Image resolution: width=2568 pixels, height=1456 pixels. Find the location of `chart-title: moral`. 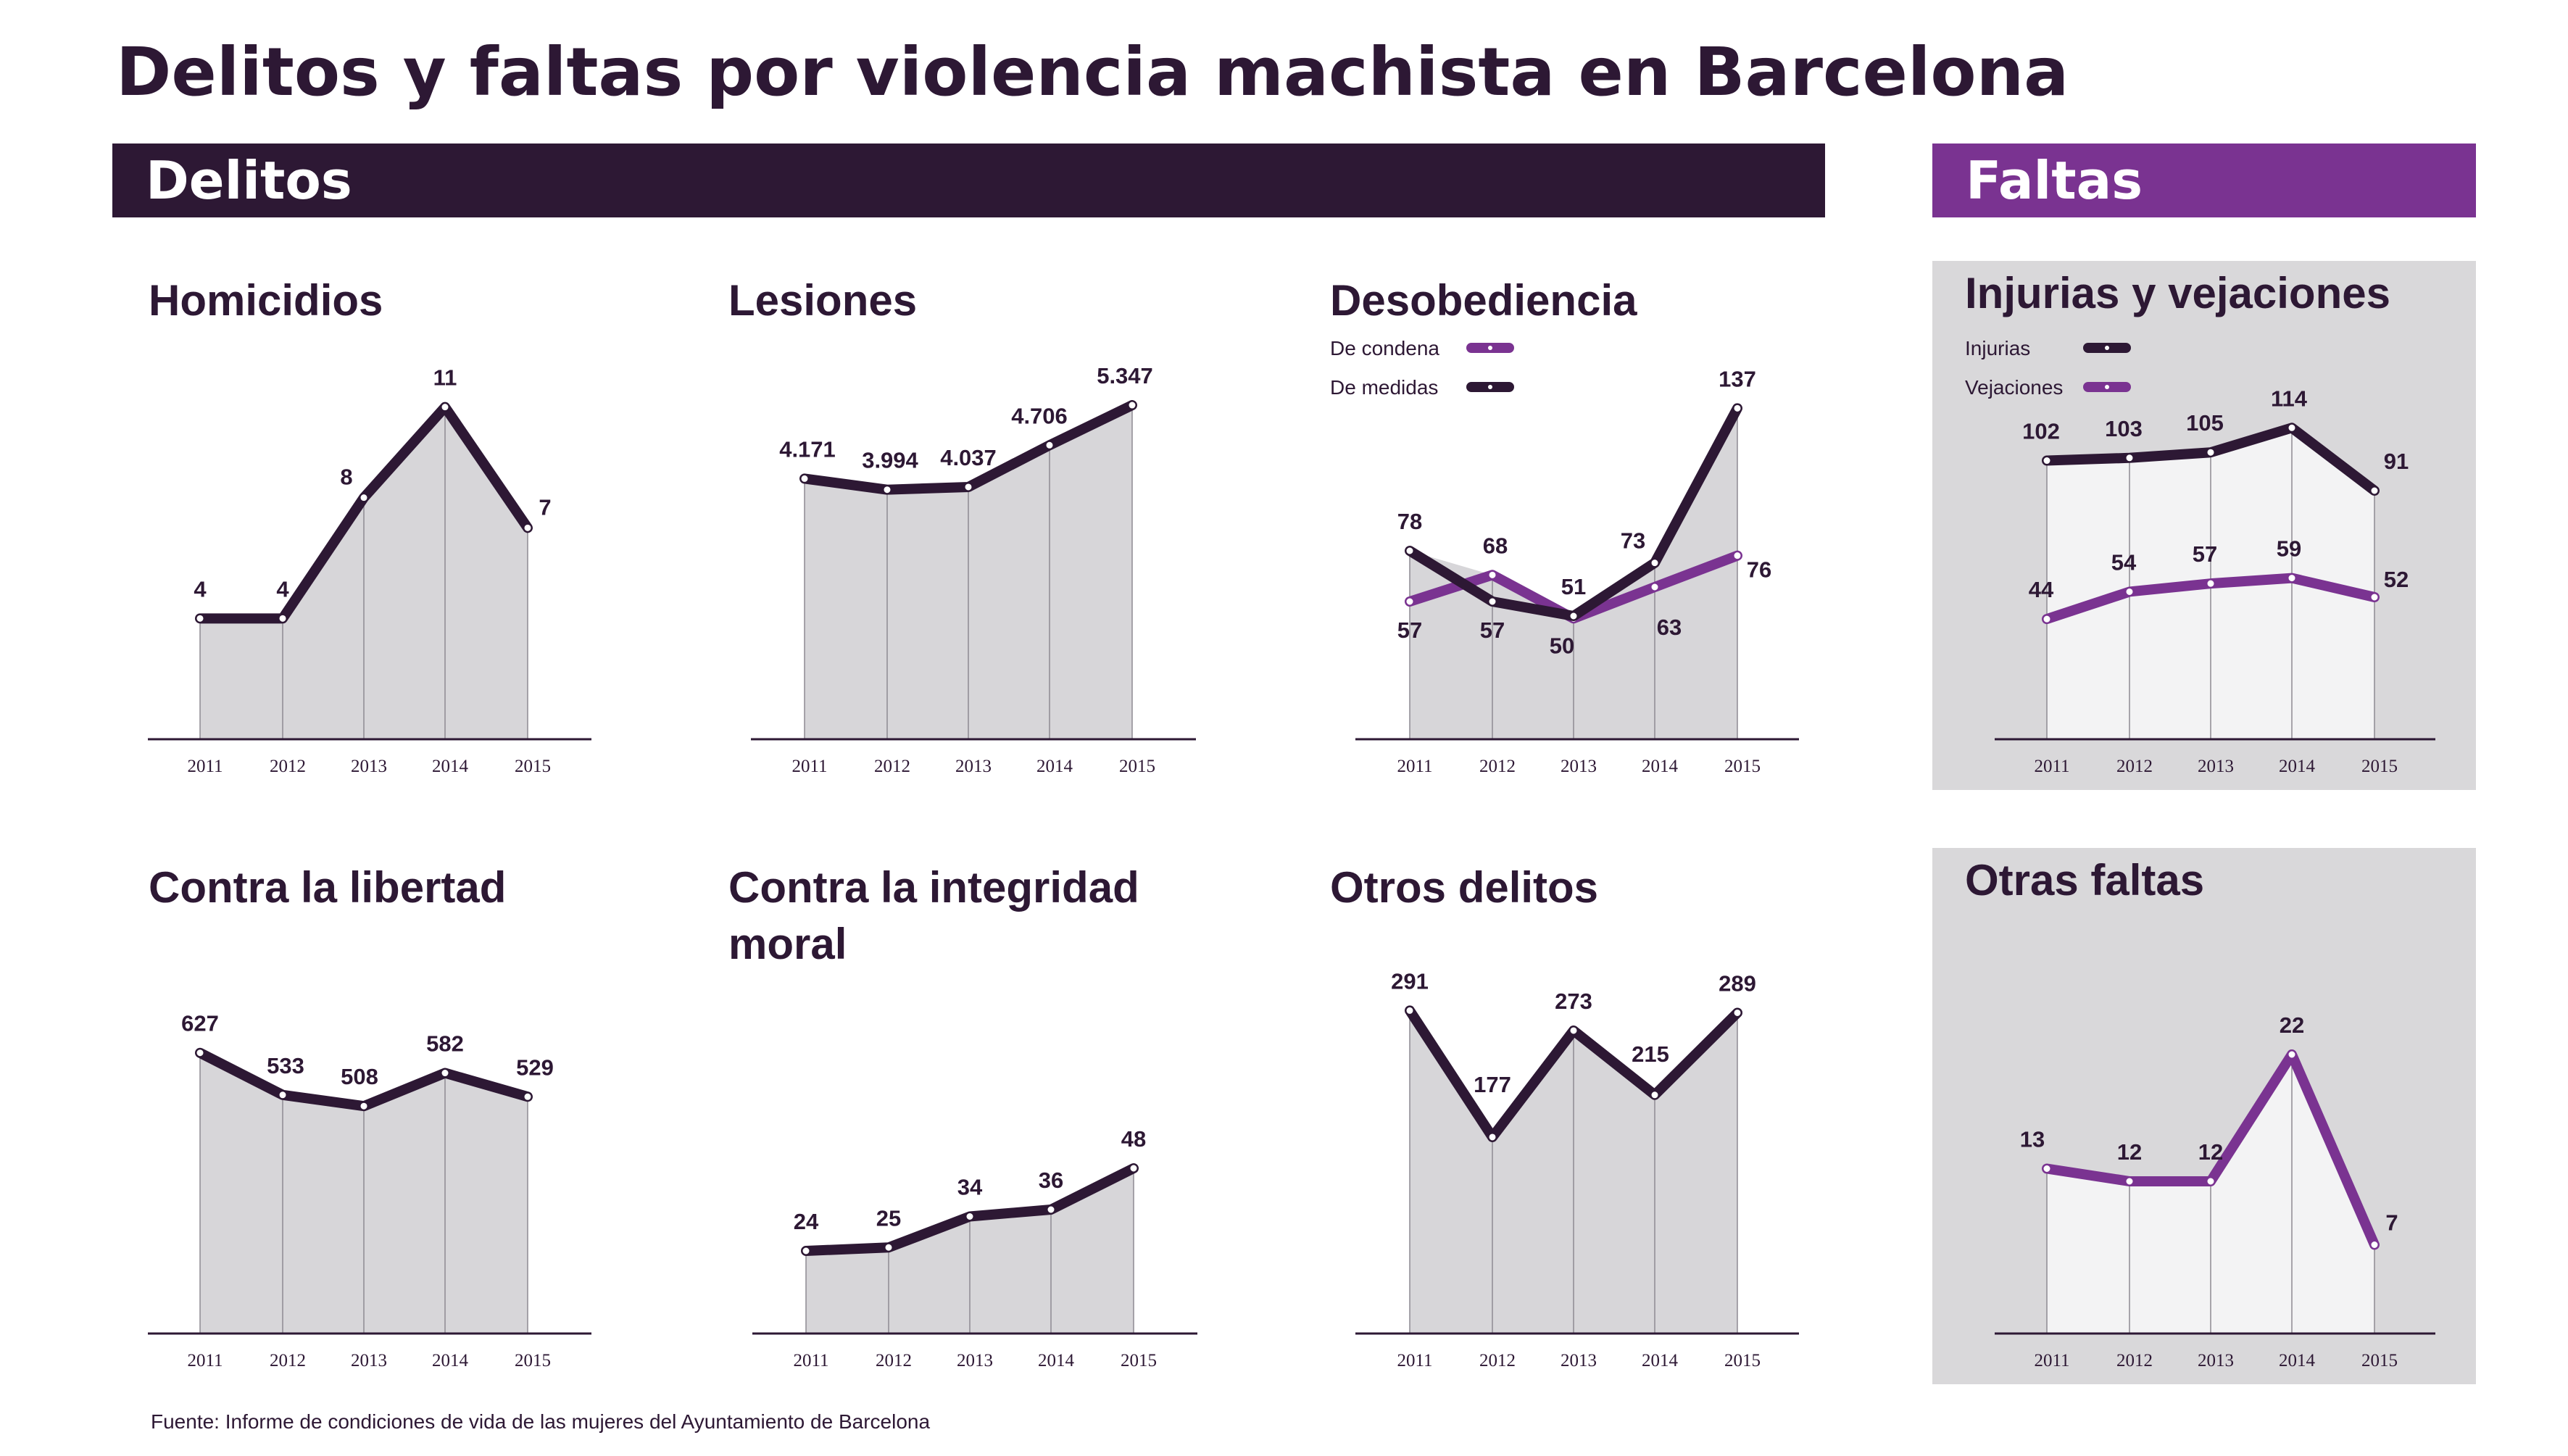

chart-title: moral is located at coordinates (788, 944).